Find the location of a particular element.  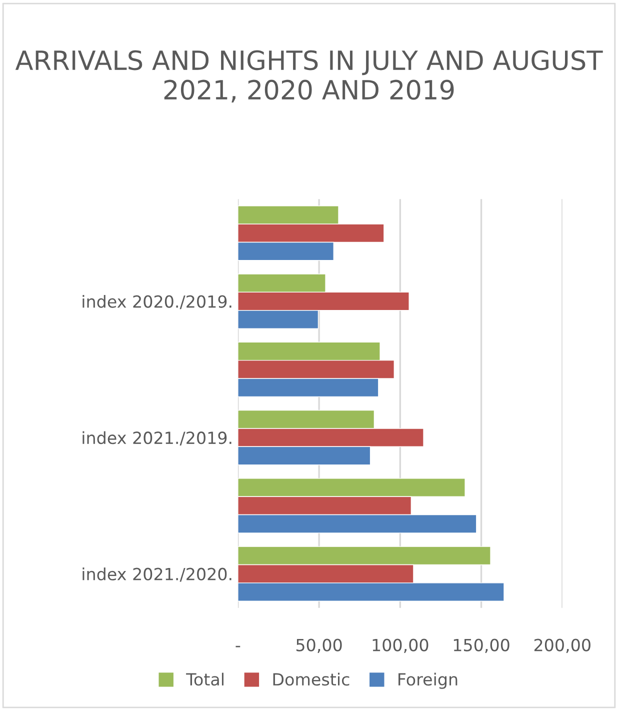

x-tick-label: - is located at coordinates (238, 647).